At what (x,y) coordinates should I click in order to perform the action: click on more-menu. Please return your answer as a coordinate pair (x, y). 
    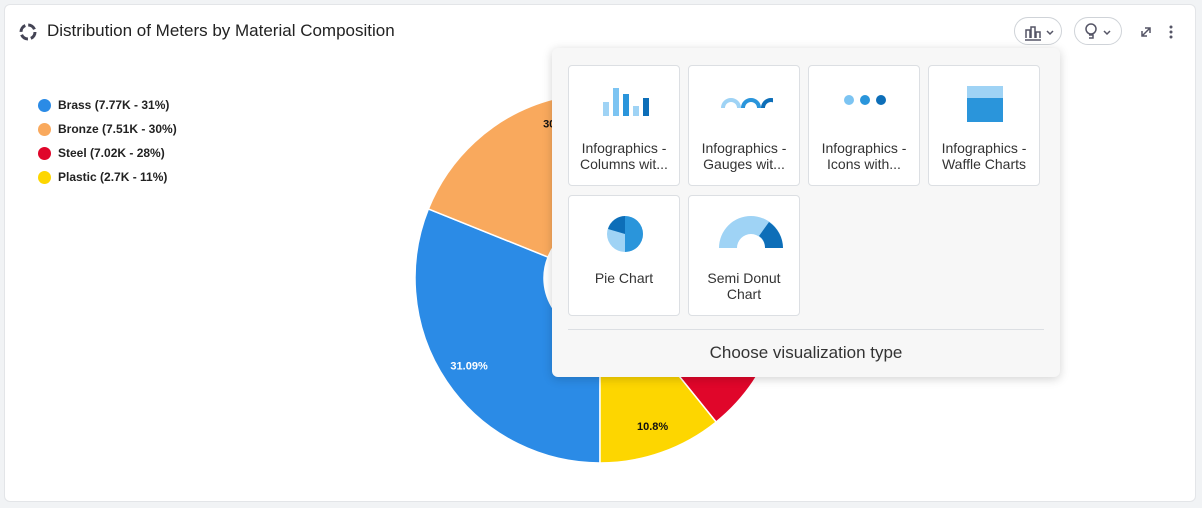
    Looking at the image, I should click on (1171, 32).